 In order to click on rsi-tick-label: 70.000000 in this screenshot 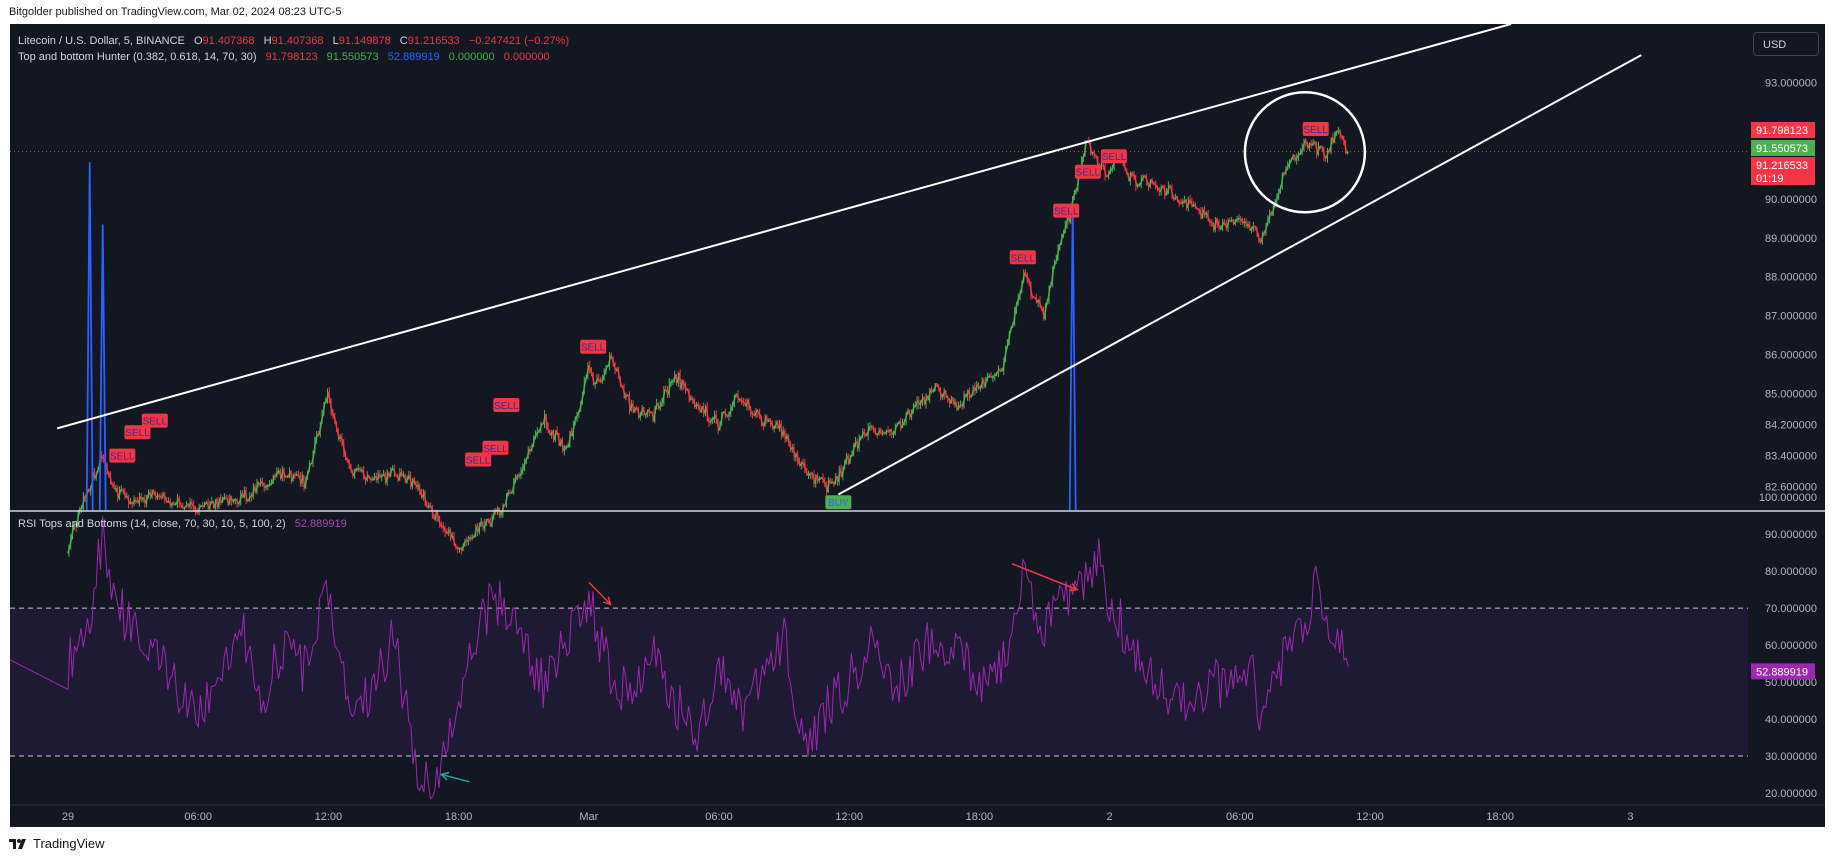, I will do `click(1791, 609)`.